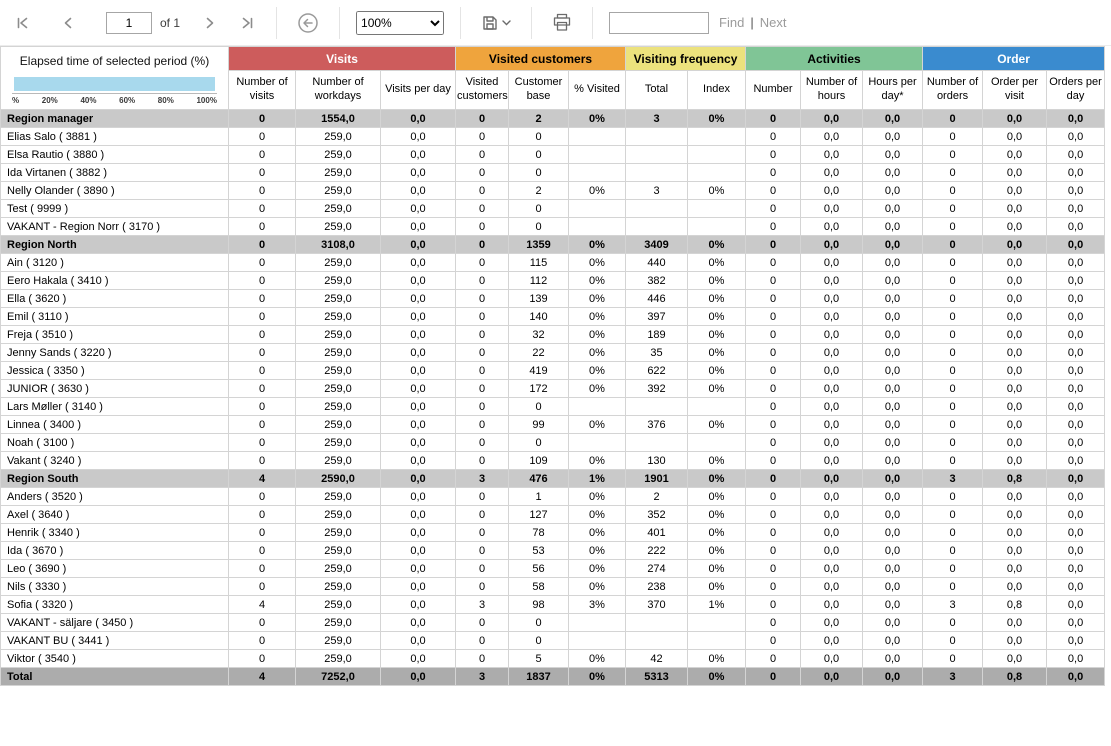 The width and height of the screenshot is (1111, 746). What do you see at coordinates (593, 22) in the screenshot?
I see `toolbar-divider` at bounding box center [593, 22].